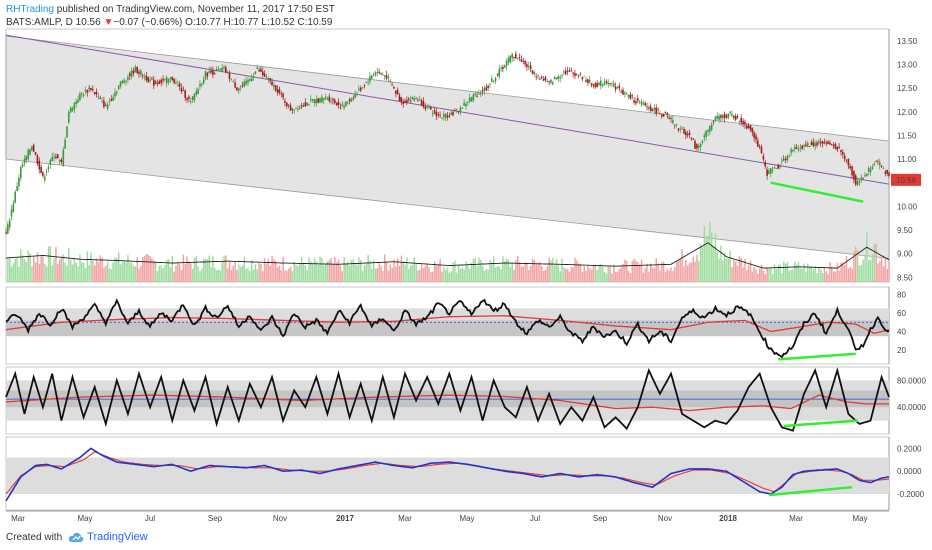 The image size is (932, 550). What do you see at coordinates (84, 518) in the screenshot?
I see `time-tick-label: May` at bounding box center [84, 518].